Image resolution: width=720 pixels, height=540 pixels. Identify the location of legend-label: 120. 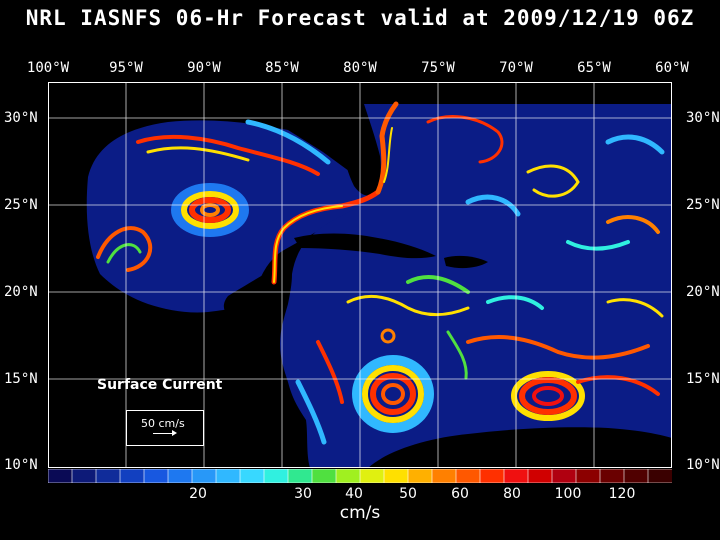
(622, 494).